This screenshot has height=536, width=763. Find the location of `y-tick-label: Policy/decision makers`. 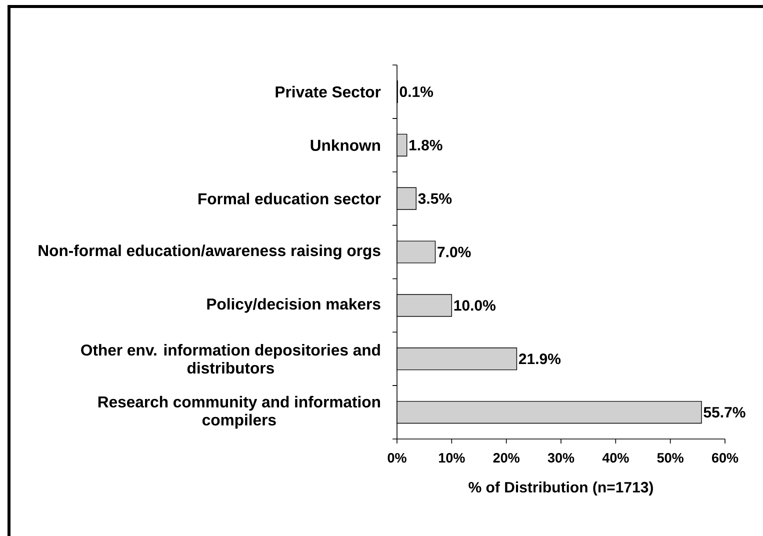

y-tick-label: Policy/decision makers is located at coordinates (293, 305).